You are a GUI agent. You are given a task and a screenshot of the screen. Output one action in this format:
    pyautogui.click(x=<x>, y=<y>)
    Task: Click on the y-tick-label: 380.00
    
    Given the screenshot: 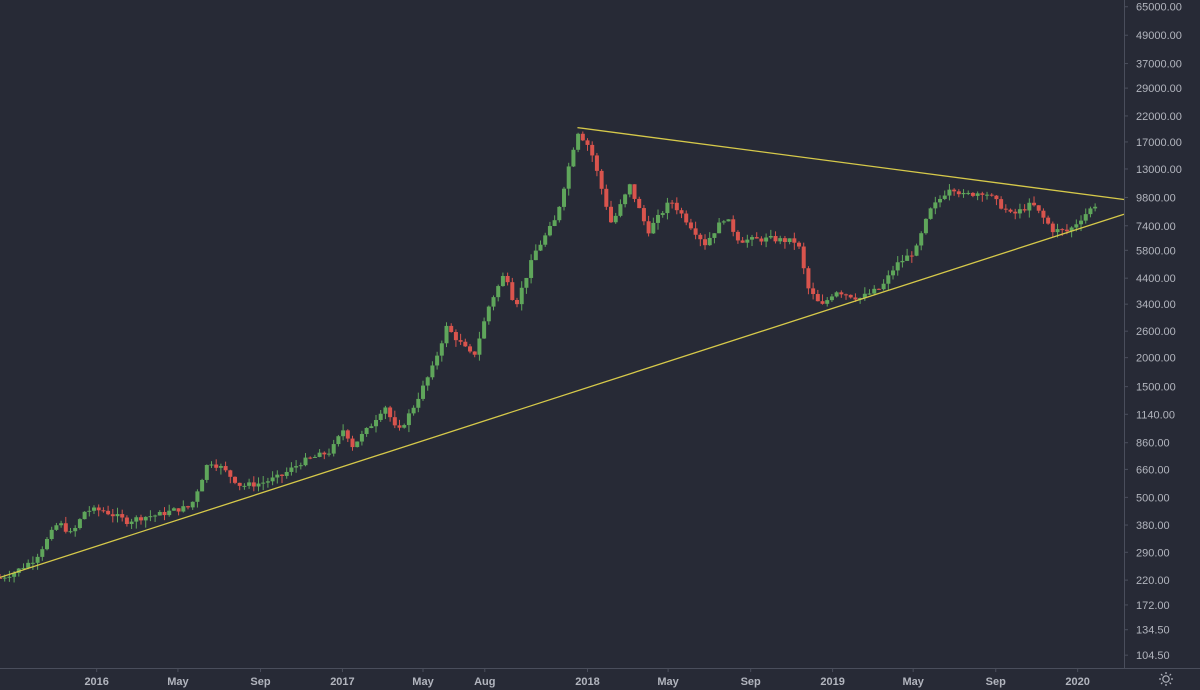 What is the action you would take?
    pyautogui.click(x=1153, y=526)
    